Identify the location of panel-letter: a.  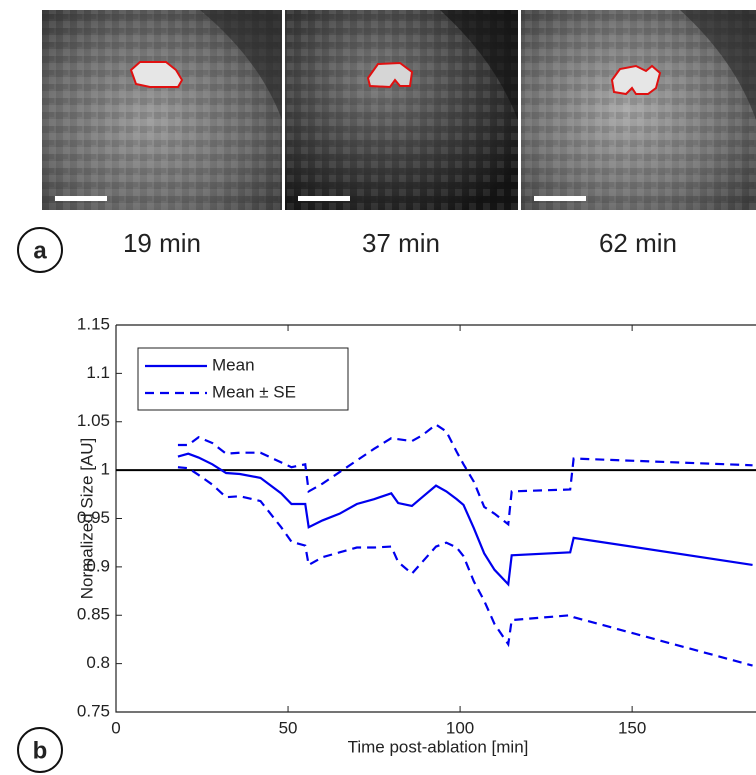
(40, 250).